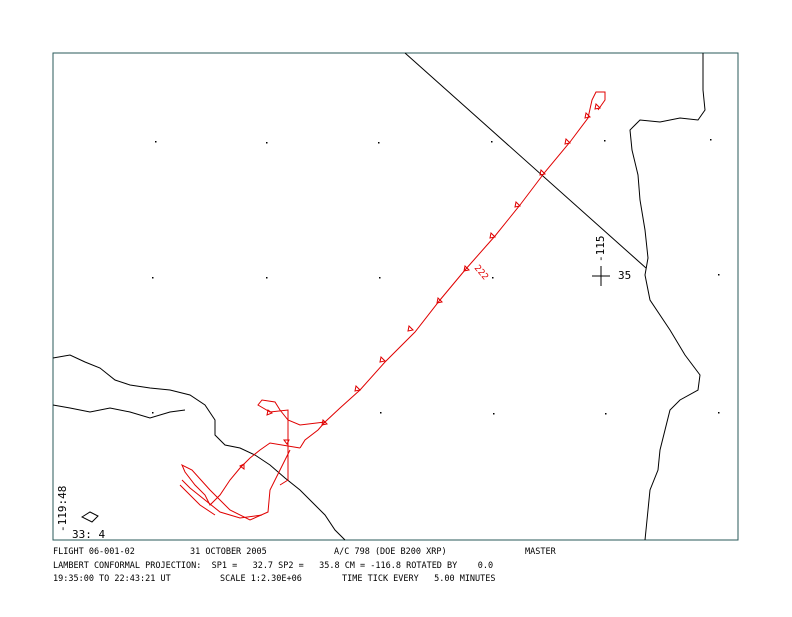  Describe the element at coordinates (228, 552) in the screenshot. I see `flight-date: 31 OCTOBER 2005` at that location.